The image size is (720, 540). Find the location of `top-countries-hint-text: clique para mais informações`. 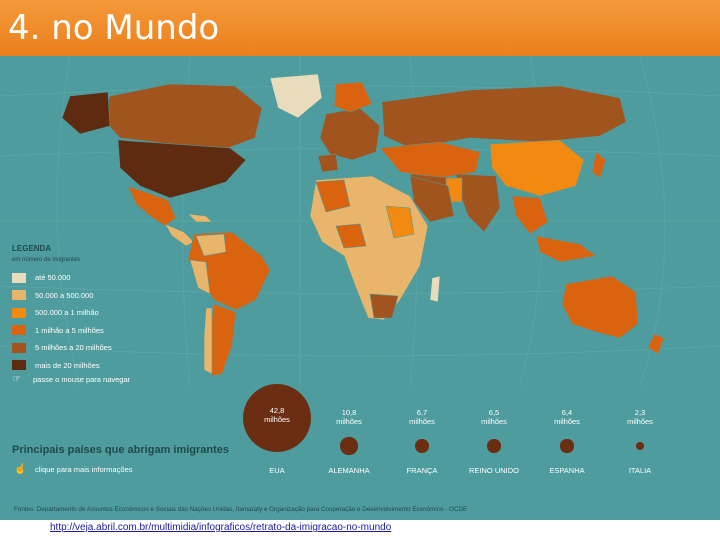

top-countries-hint-text: clique para mais informações is located at coordinates (84, 469).